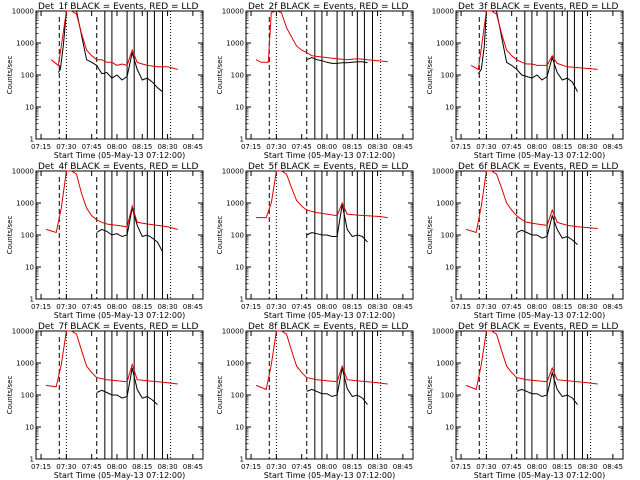  I want to click on panel-title: Det_2f BLACK = Events, RED = LLD, so click(328, 7).